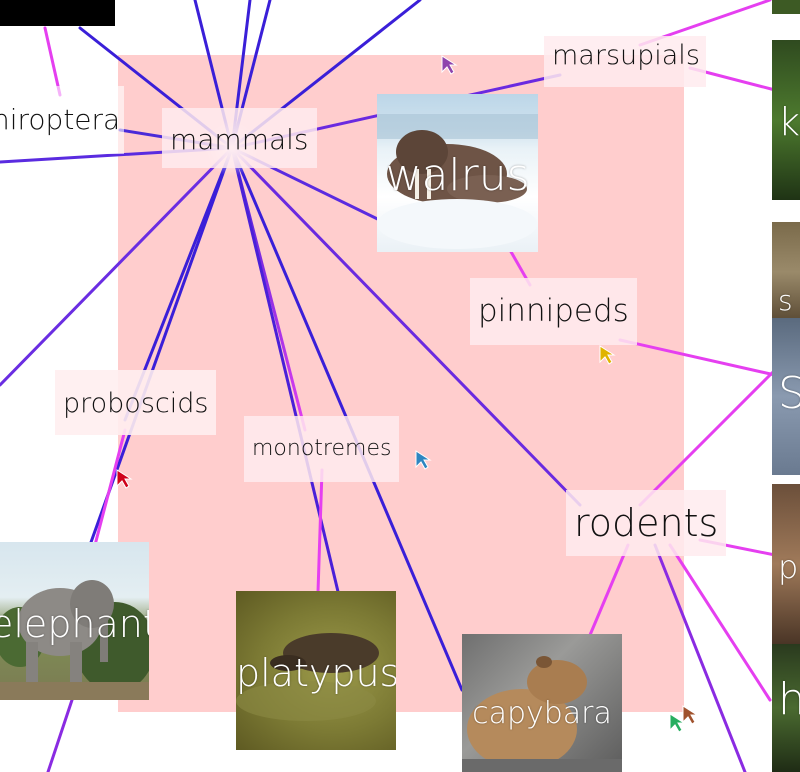 The height and width of the screenshot is (772, 800). What do you see at coordinates (52, 61) in the screenshot?
I see `edge-chiroptera-top` at bounding box center [52, 61].